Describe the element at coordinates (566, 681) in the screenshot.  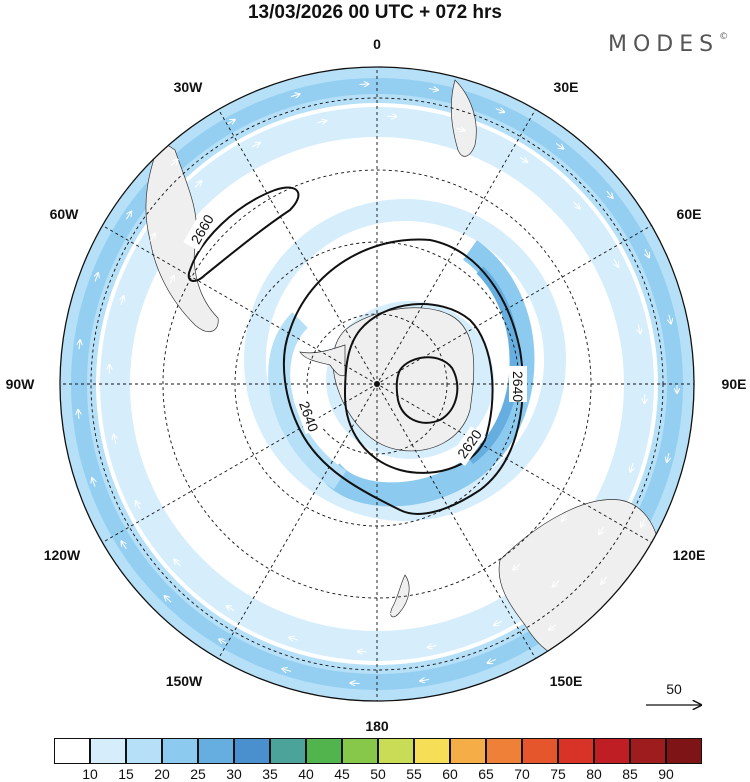
I see `lon-label-150e: 150E` at that location.